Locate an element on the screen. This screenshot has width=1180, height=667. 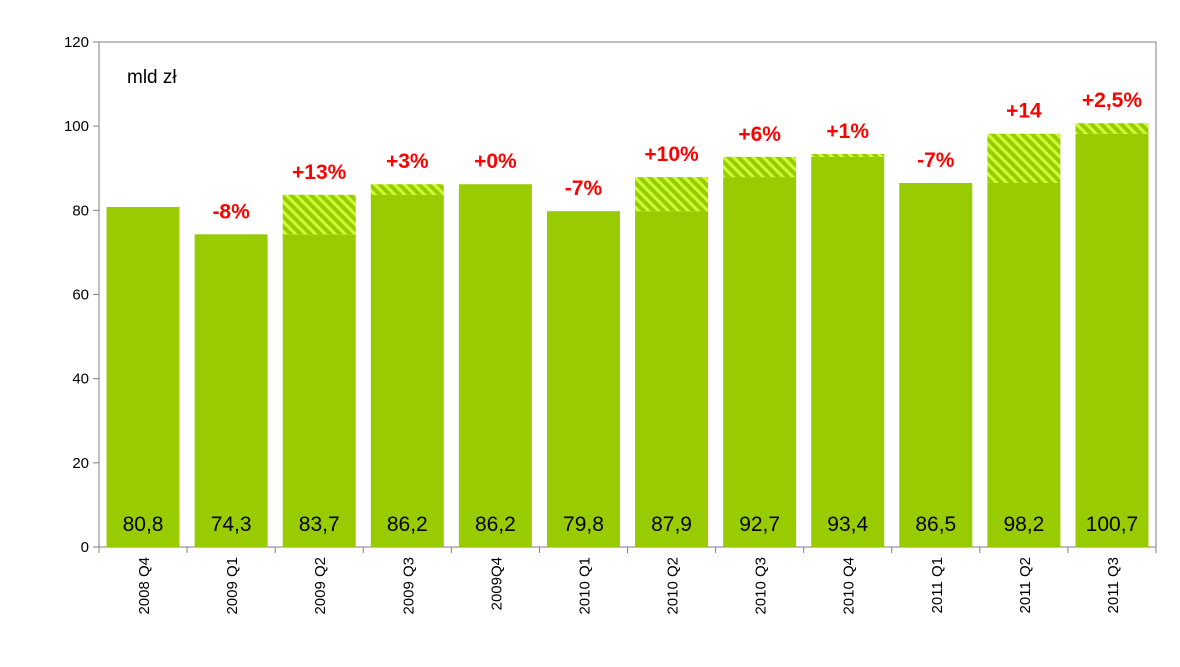
bar-value-label: 86,5 is located at coordinates (935, 524).